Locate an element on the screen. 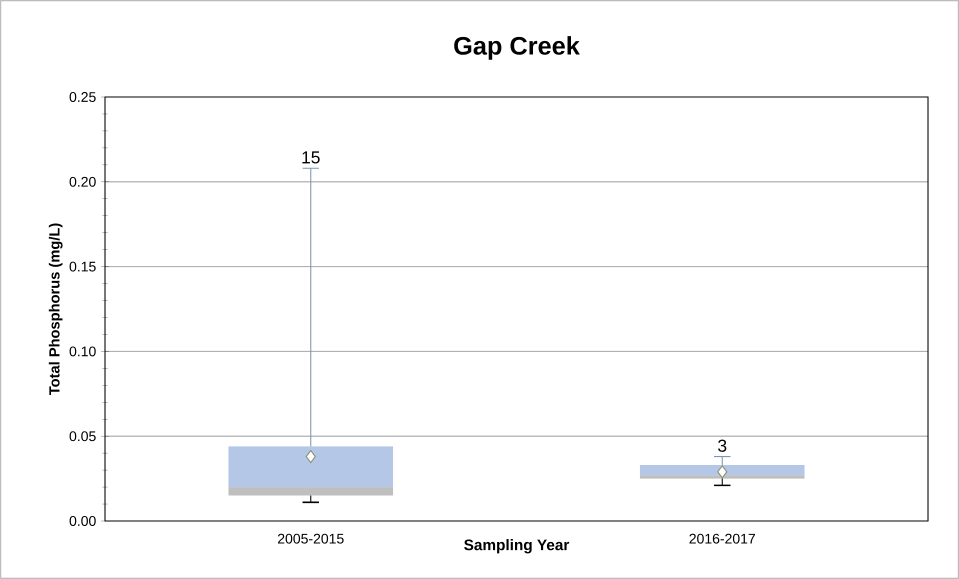 Image resolution: width=959 pixels, height=579 pixels. chart-title: Gap Creek is located at coordinates (517, 48).